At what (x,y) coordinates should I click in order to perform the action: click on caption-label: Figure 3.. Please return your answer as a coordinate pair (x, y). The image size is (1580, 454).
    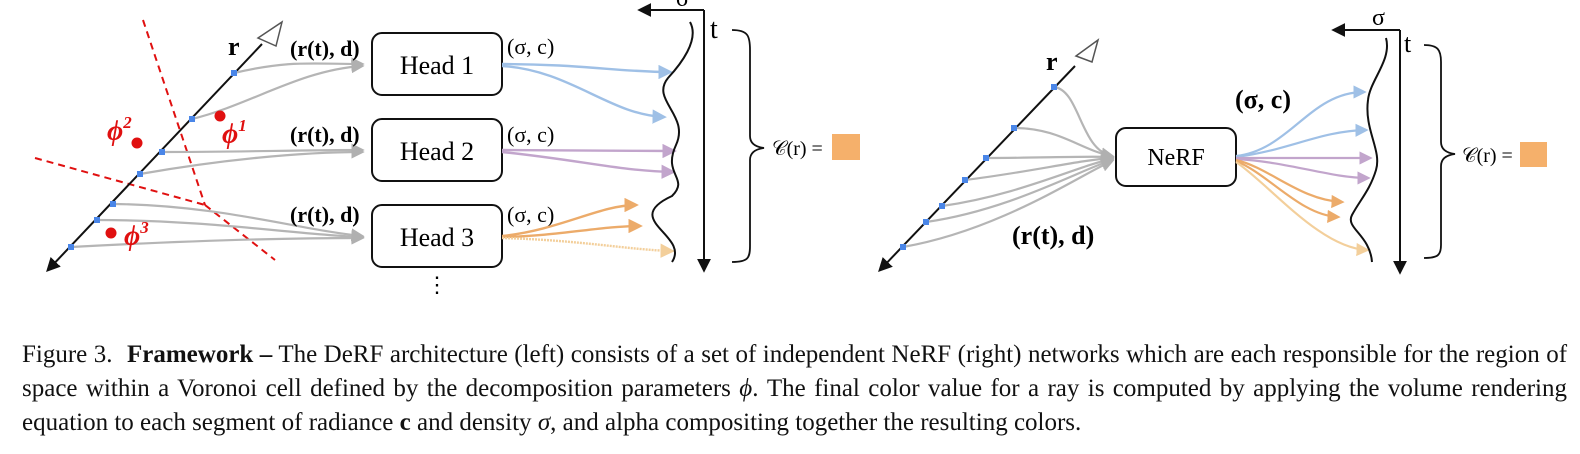
    Looking at the image, I should click on (67, 354).